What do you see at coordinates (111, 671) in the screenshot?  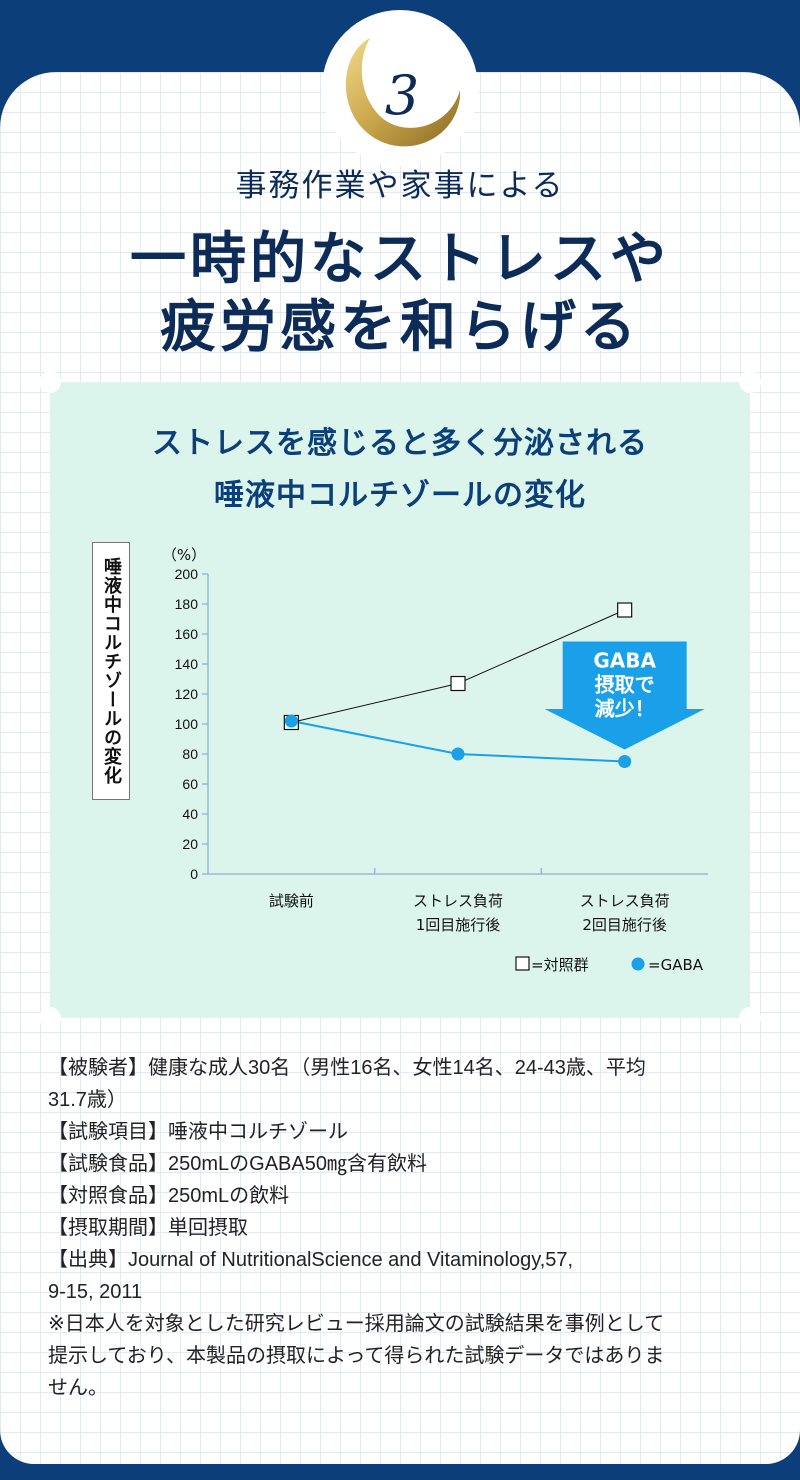 I see `y-axis-label: 唾液中コルチゾールの変化` at bounding box center [111, 671].